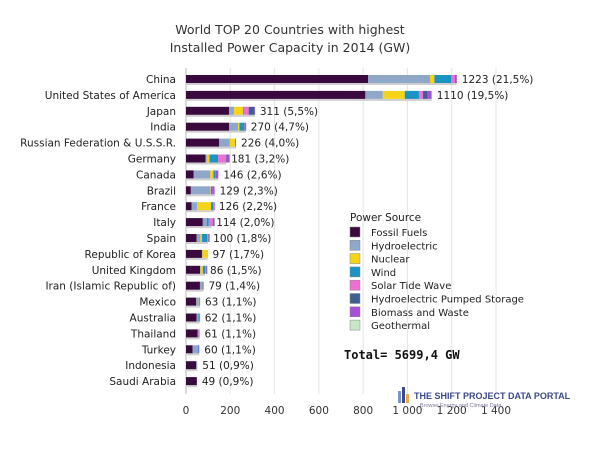 The width and height of the screenshot is (610, 453). Describe the element at coordinates (473, 96) in the screenshot. I see `value-label: 1110 (19,5%)` at that location.